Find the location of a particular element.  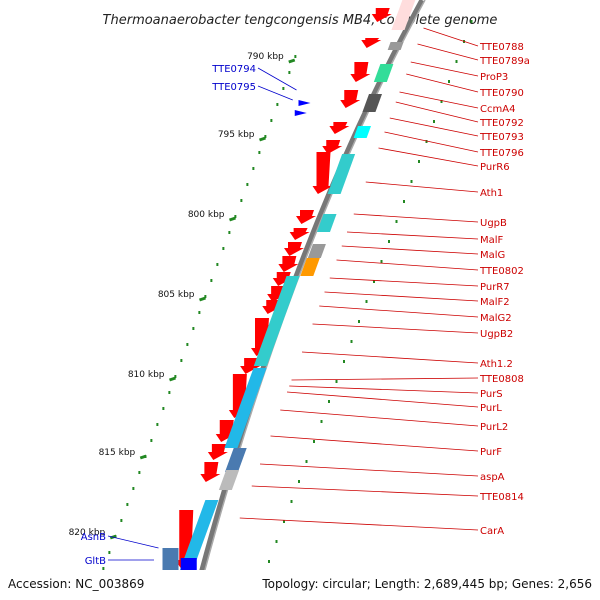

gene-label-right: aspA is located at coordinates (492, 477).